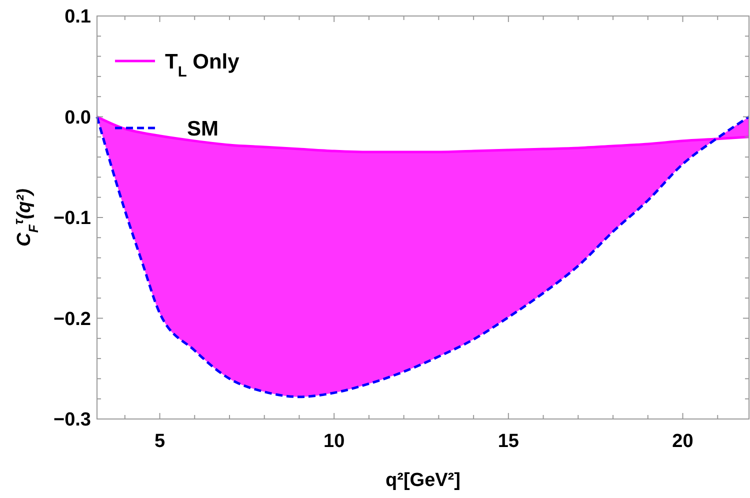 The height and width of the screenshot is (498, 750). I want to click on x-axis-title: q²[GeV²], so click(423, 480).